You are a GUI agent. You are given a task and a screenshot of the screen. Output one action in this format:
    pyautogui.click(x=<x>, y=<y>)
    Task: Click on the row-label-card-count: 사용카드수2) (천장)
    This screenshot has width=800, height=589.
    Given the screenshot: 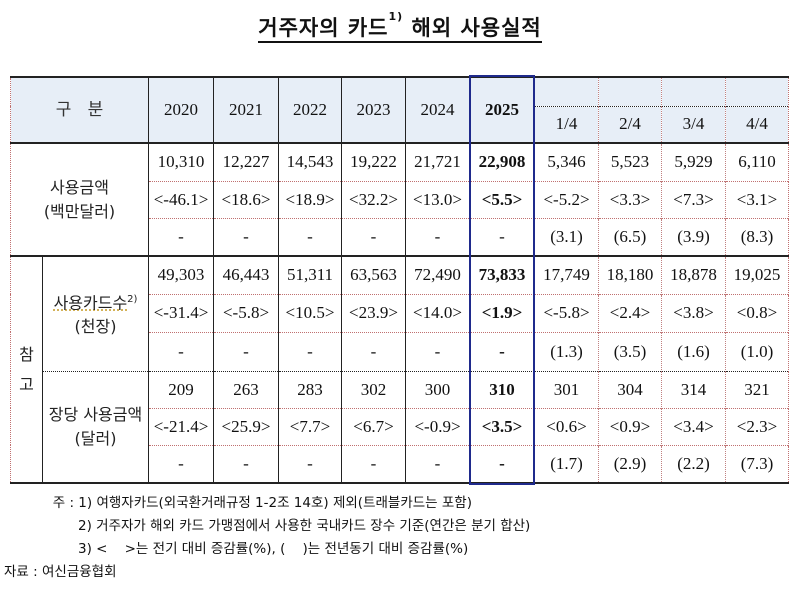 What is the action you would take?
    pyautogui.click(x=95, y=313)
    